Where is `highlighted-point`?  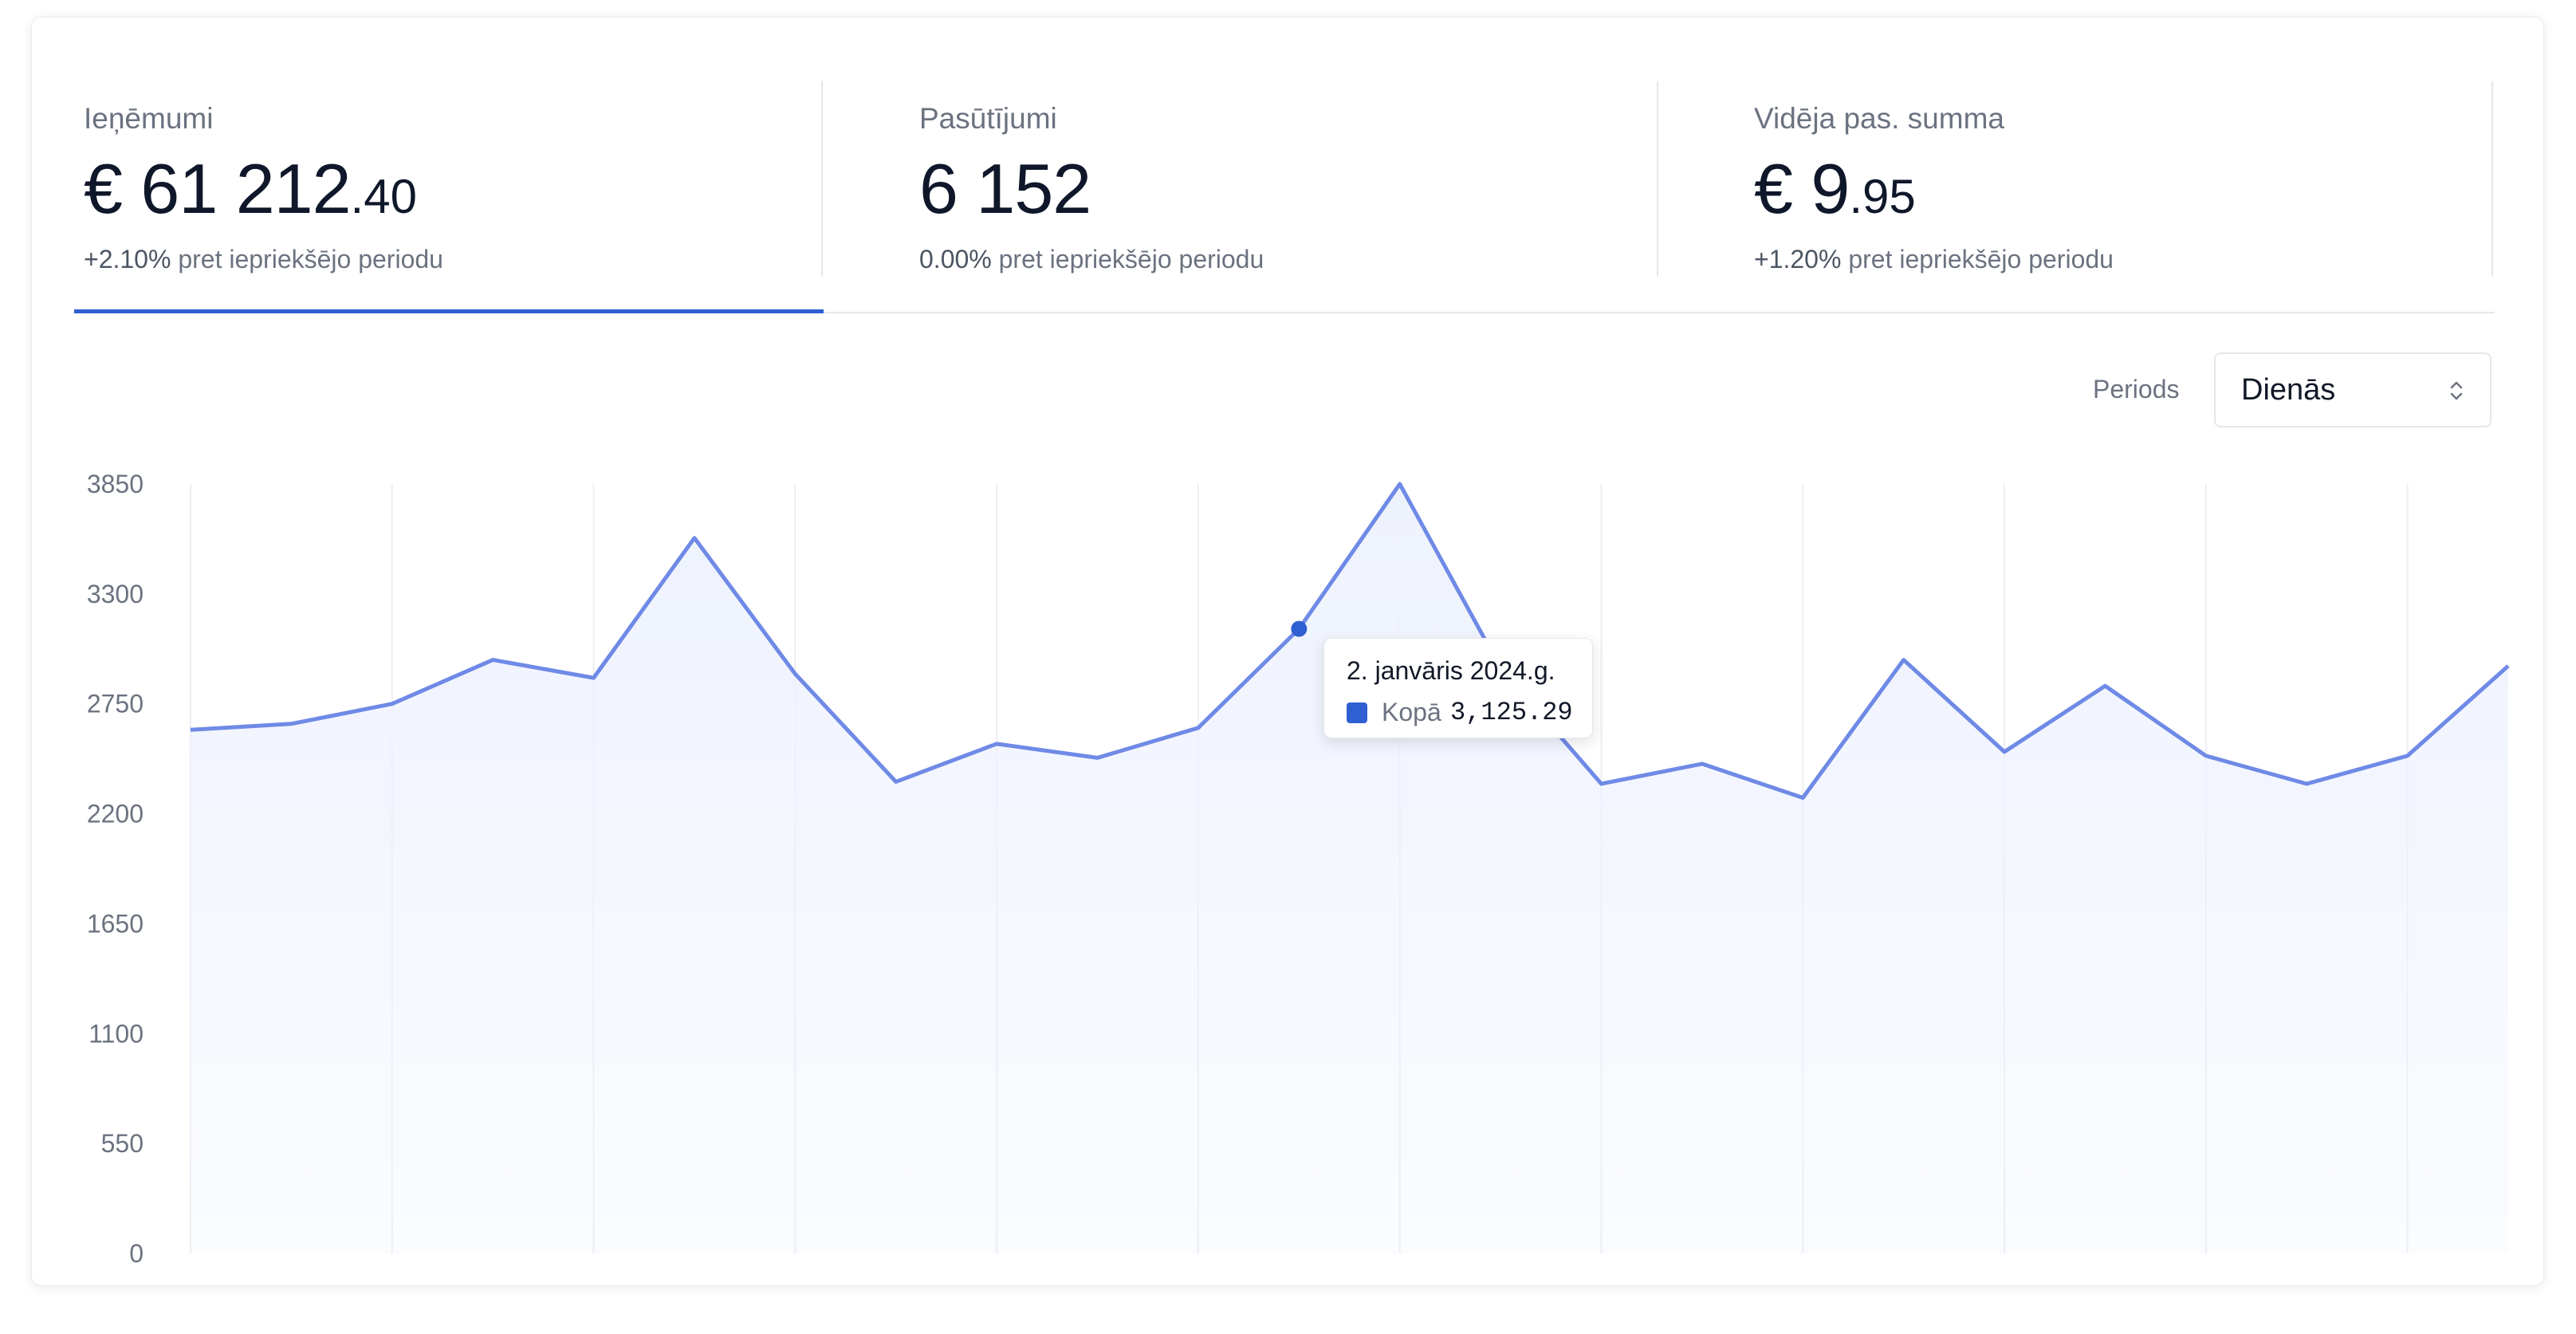
highlighted-point is located at coordinates (1299, 628).